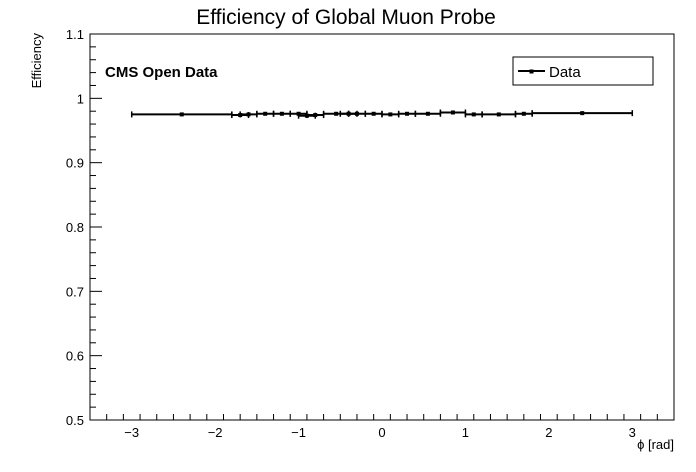  Describe the element at coordinates (632, 432) in the screenshot. I see `x-tick-label: 3` at that location.